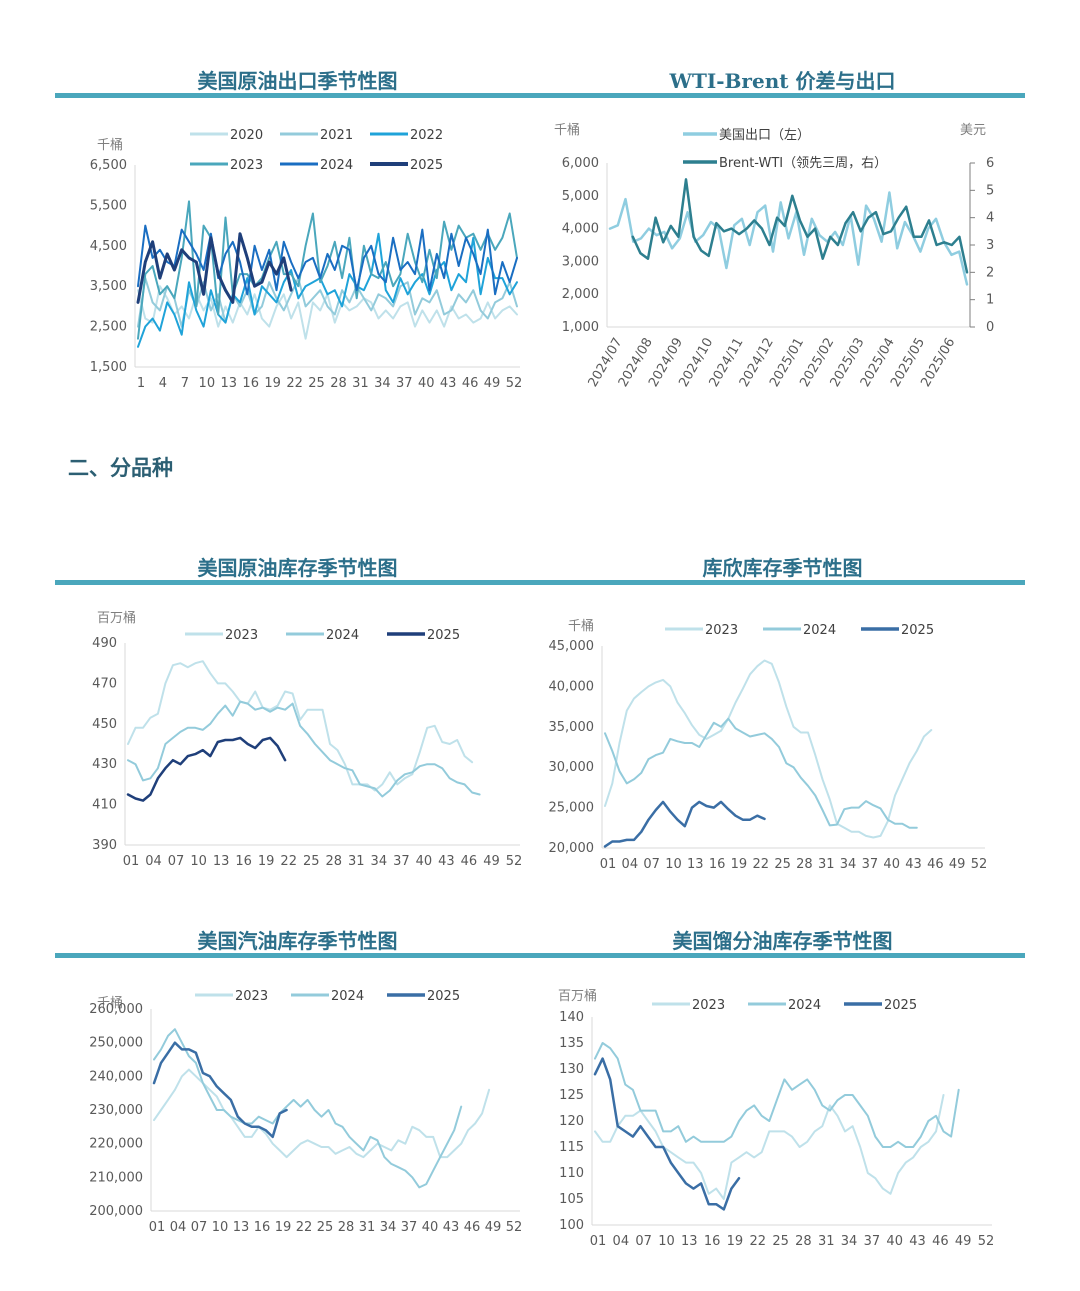 The height and width of the screenshot is (1291, 1080). What do you see at coordinates (116, 1043) in the screenshot?
I see `y-tick-label: 250,000` at bounding box center [116, 1043].